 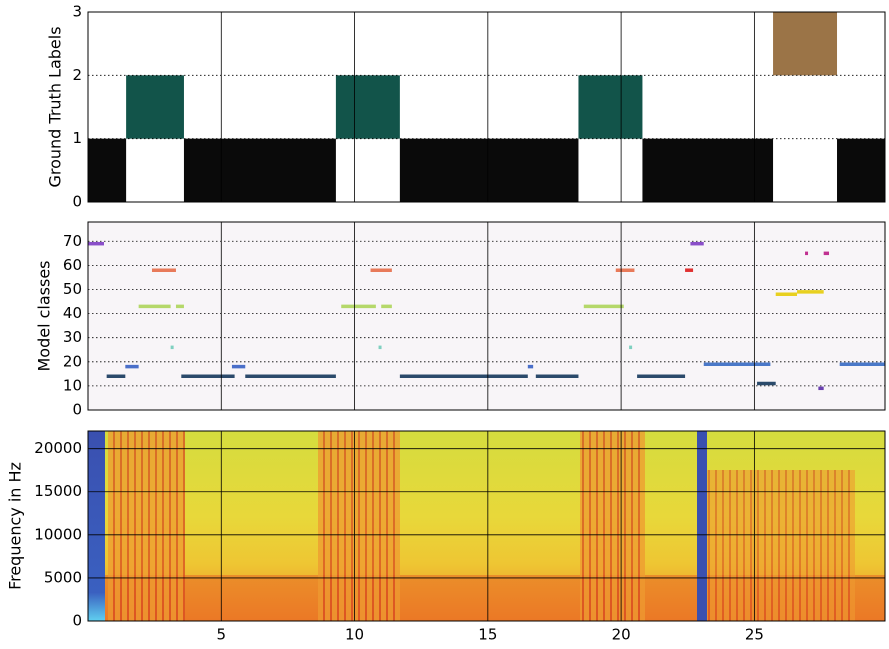 I want to click on y-tick-label: 15000, so click(x=58, y=491).